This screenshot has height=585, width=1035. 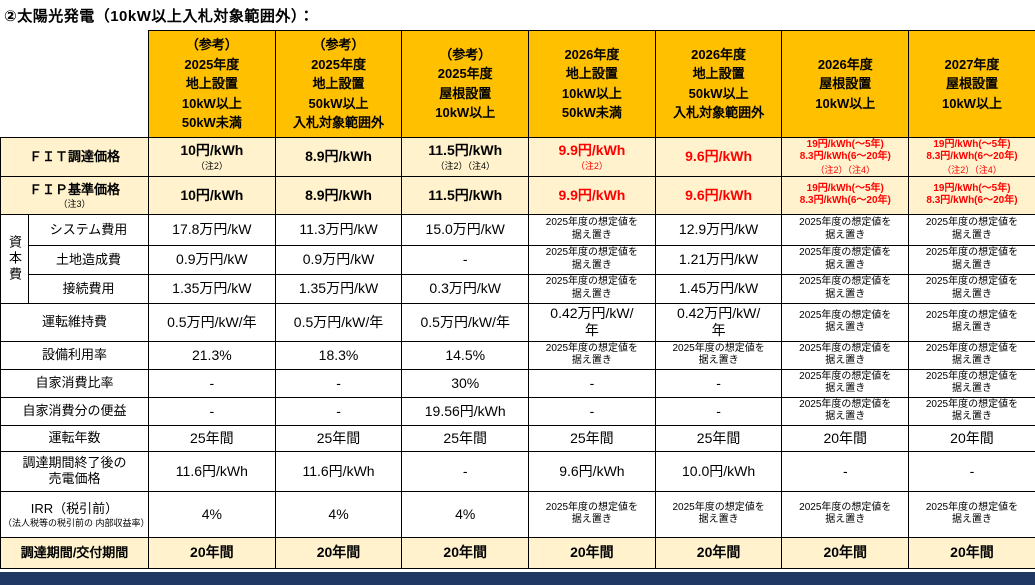 I want to click on cell-irr-col3: 4%, so click(x=465, y=514).